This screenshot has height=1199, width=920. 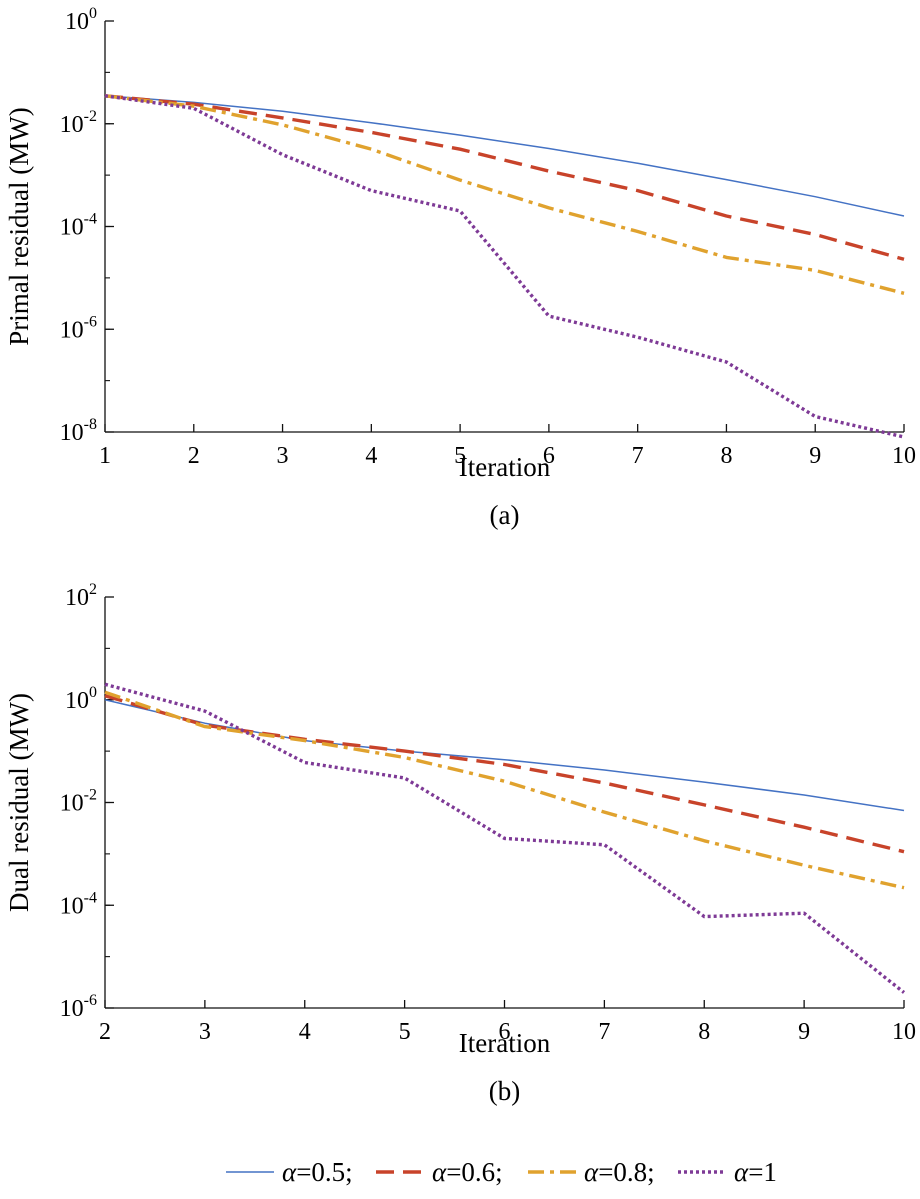 I want to click on y-tick-label: 10⁻⁸, so click(x=78, y=431).